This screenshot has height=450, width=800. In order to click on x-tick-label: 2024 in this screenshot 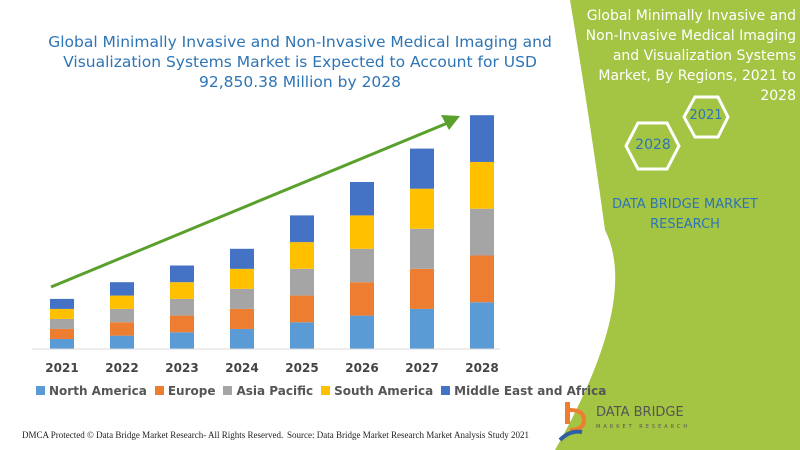, I will do `click(241, 368)`.